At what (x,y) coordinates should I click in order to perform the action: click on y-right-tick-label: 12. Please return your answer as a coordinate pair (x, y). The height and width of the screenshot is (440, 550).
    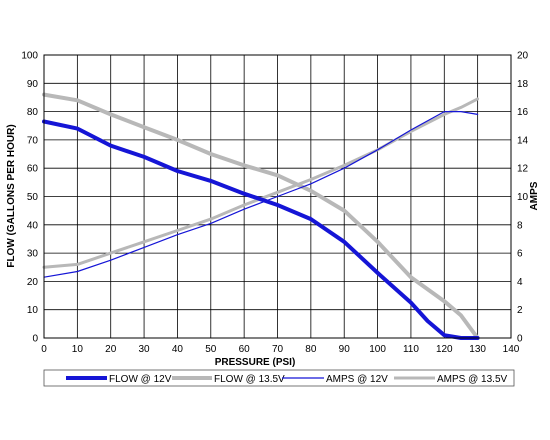
    Looking at the image, I should click on (523, 169).